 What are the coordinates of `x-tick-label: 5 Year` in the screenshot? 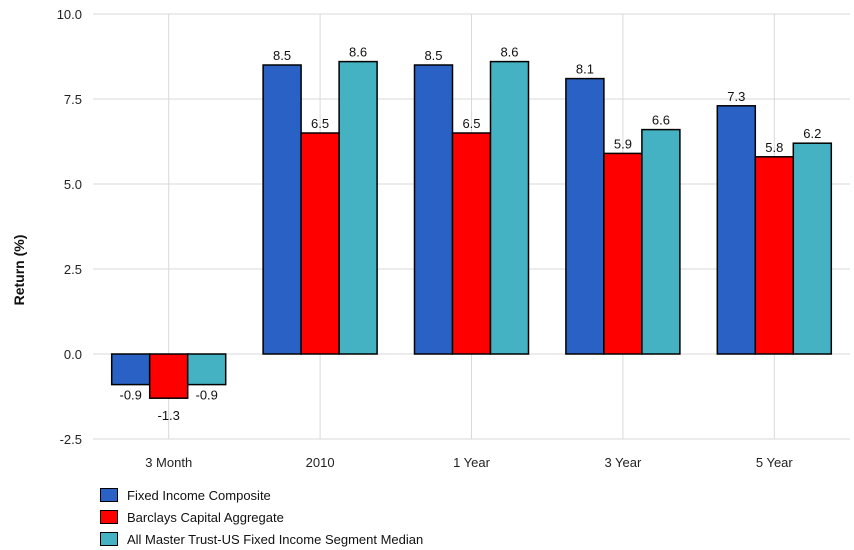 It's located at (775, 462).